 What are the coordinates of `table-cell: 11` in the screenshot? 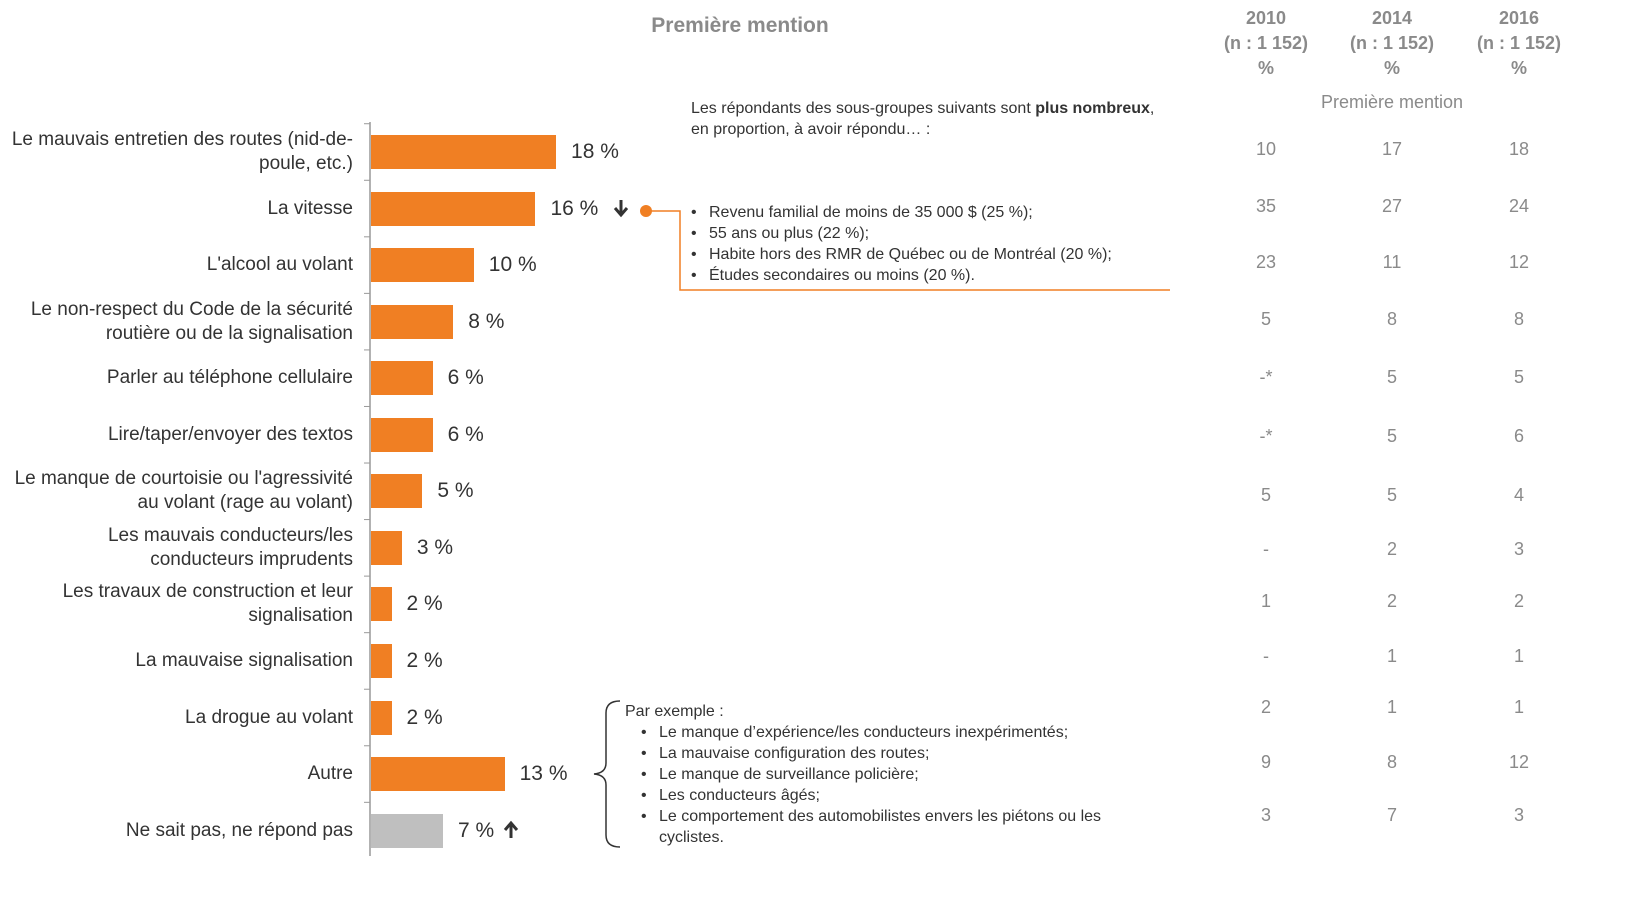 It's located at (1392, 262).